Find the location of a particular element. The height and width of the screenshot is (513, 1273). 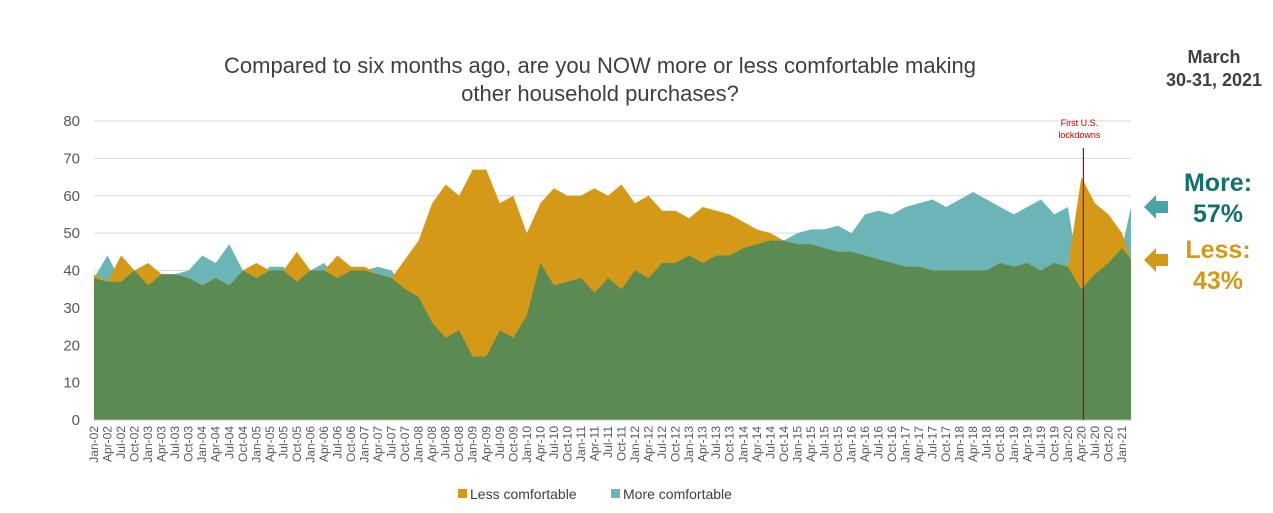

x-tick-label: Oct-17 is located at coordinates (946, 444).